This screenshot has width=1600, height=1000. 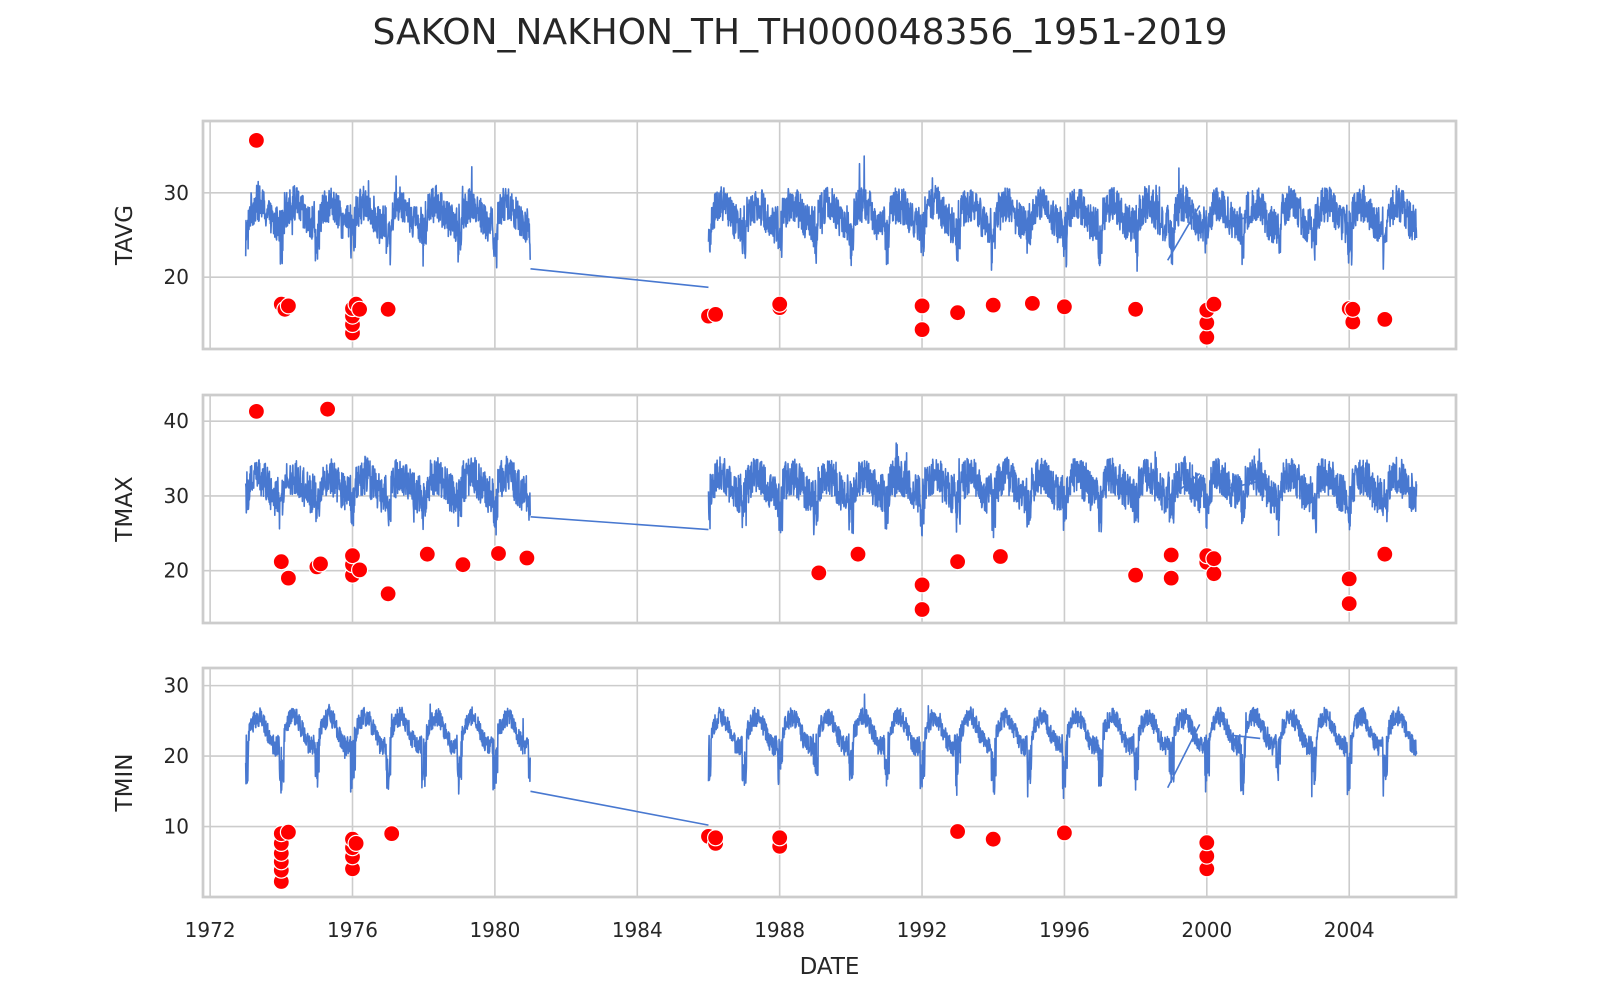 I want to click on y-tick-label: 40, so click(x=176, y=421).